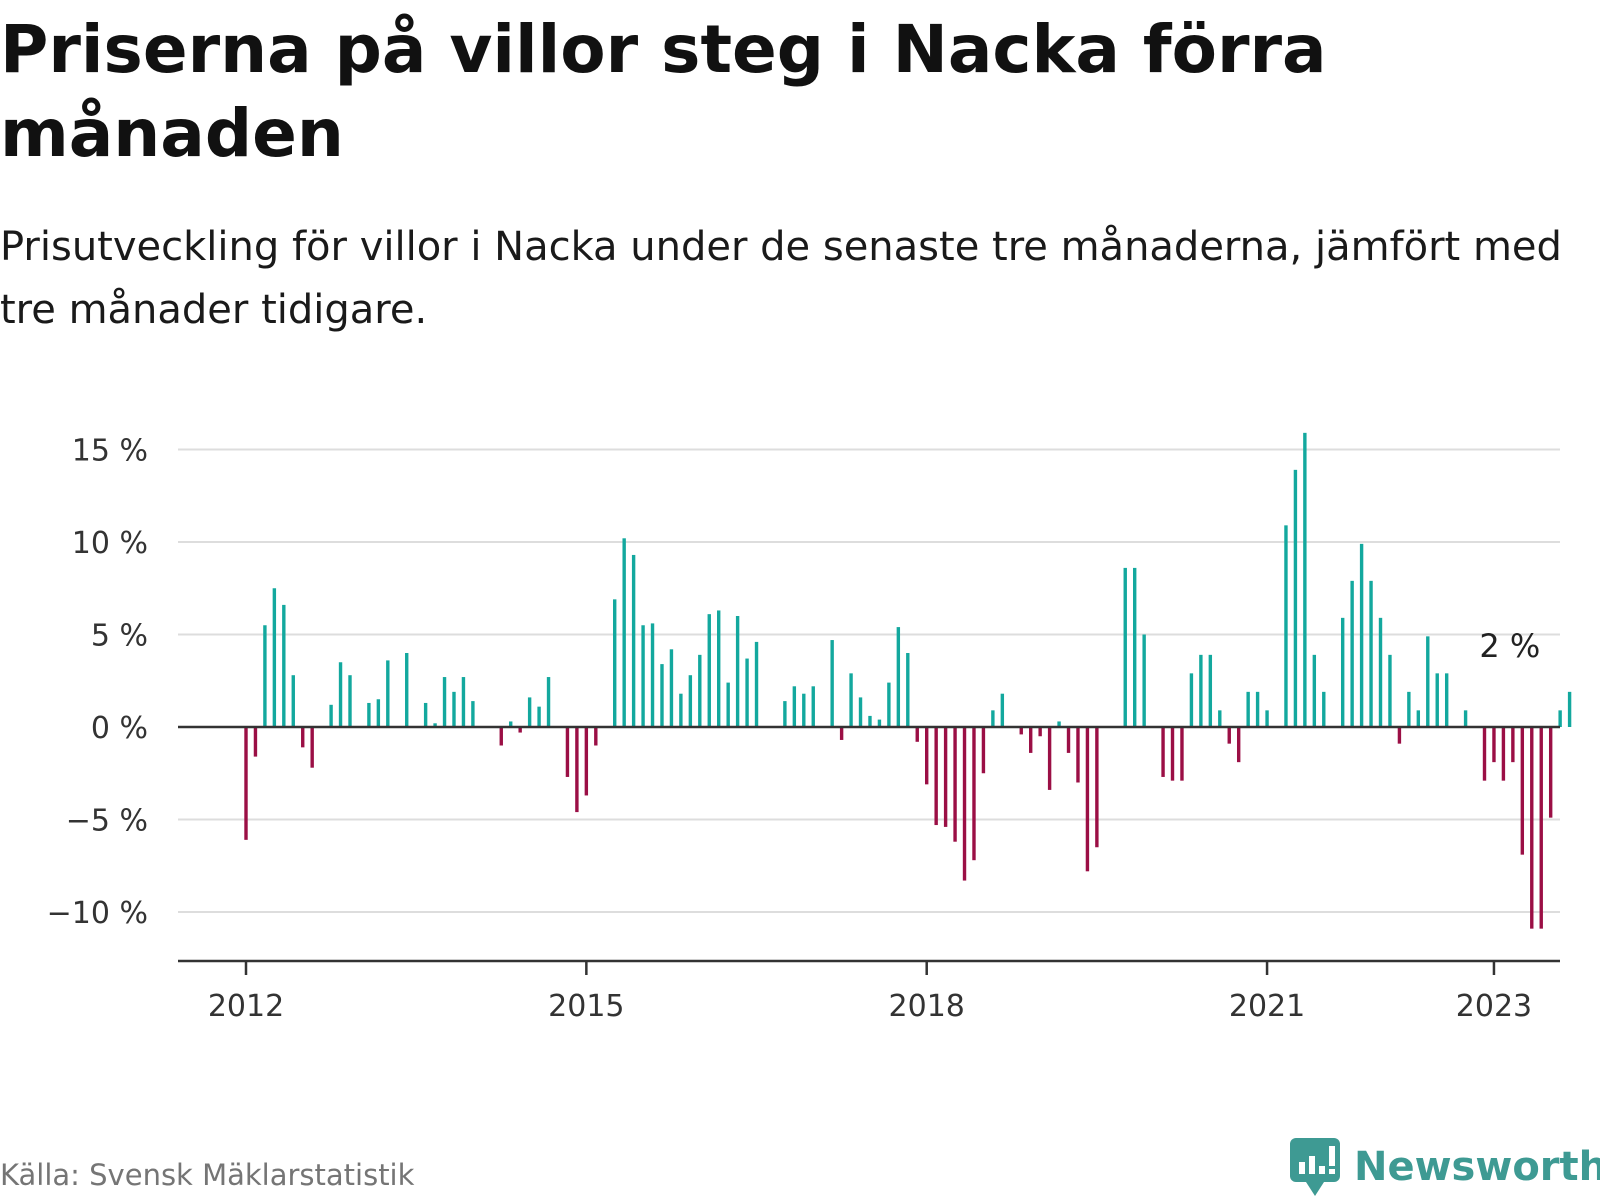 Image resolution: width=1600 pixels, height=1200 pixels. What do you see at coordinates (1494, 1006) in the screenshot?
I see `x-tick-label: 2023` at bounding box center [1494, 1006].